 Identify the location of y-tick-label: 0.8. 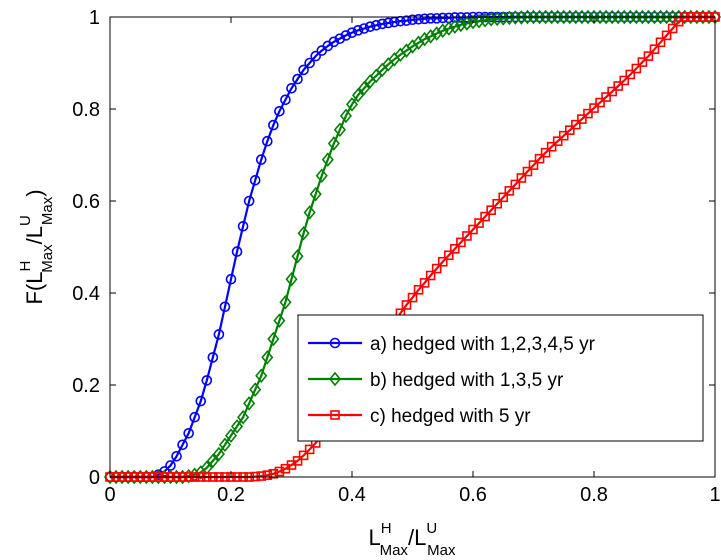
(86, 110).